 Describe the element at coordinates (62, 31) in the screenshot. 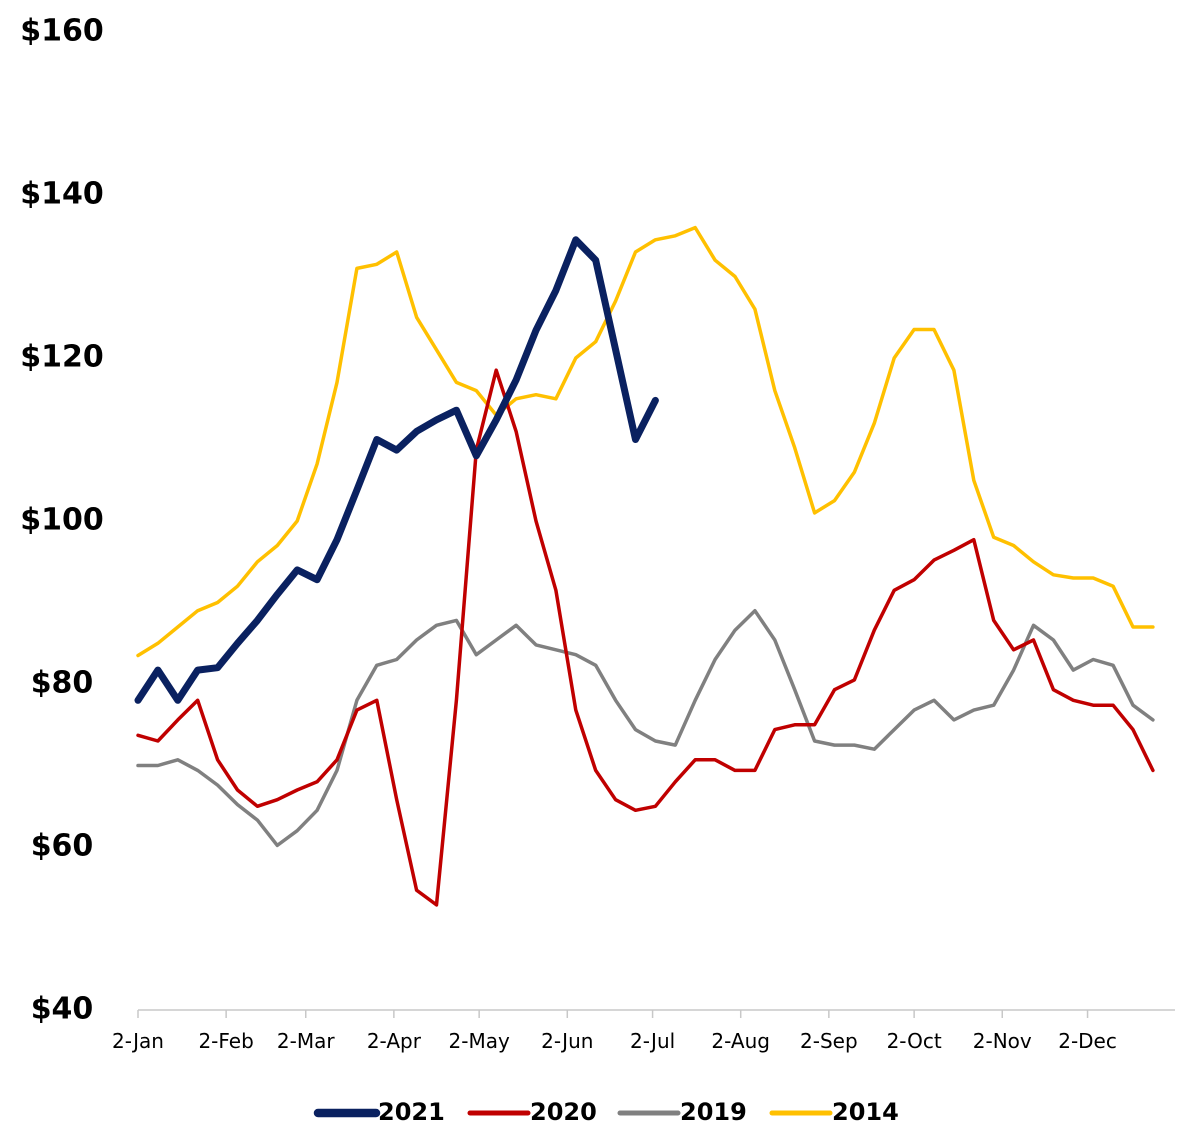

I see `y-tick-label: $160` at that location.